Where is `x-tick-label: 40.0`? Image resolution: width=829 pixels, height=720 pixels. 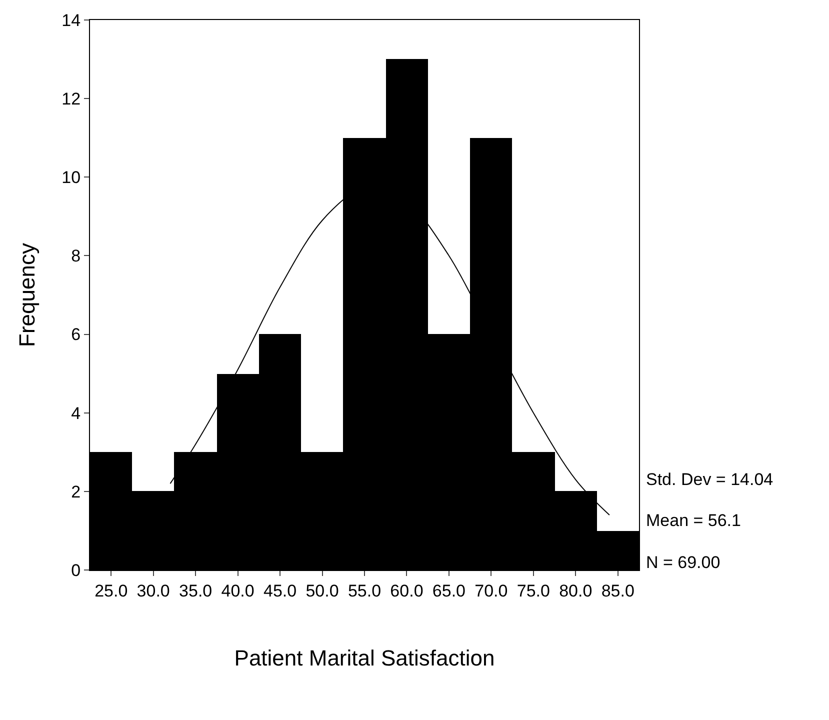 x-tick-label: 40.0 is located at coordinates (237, 590).